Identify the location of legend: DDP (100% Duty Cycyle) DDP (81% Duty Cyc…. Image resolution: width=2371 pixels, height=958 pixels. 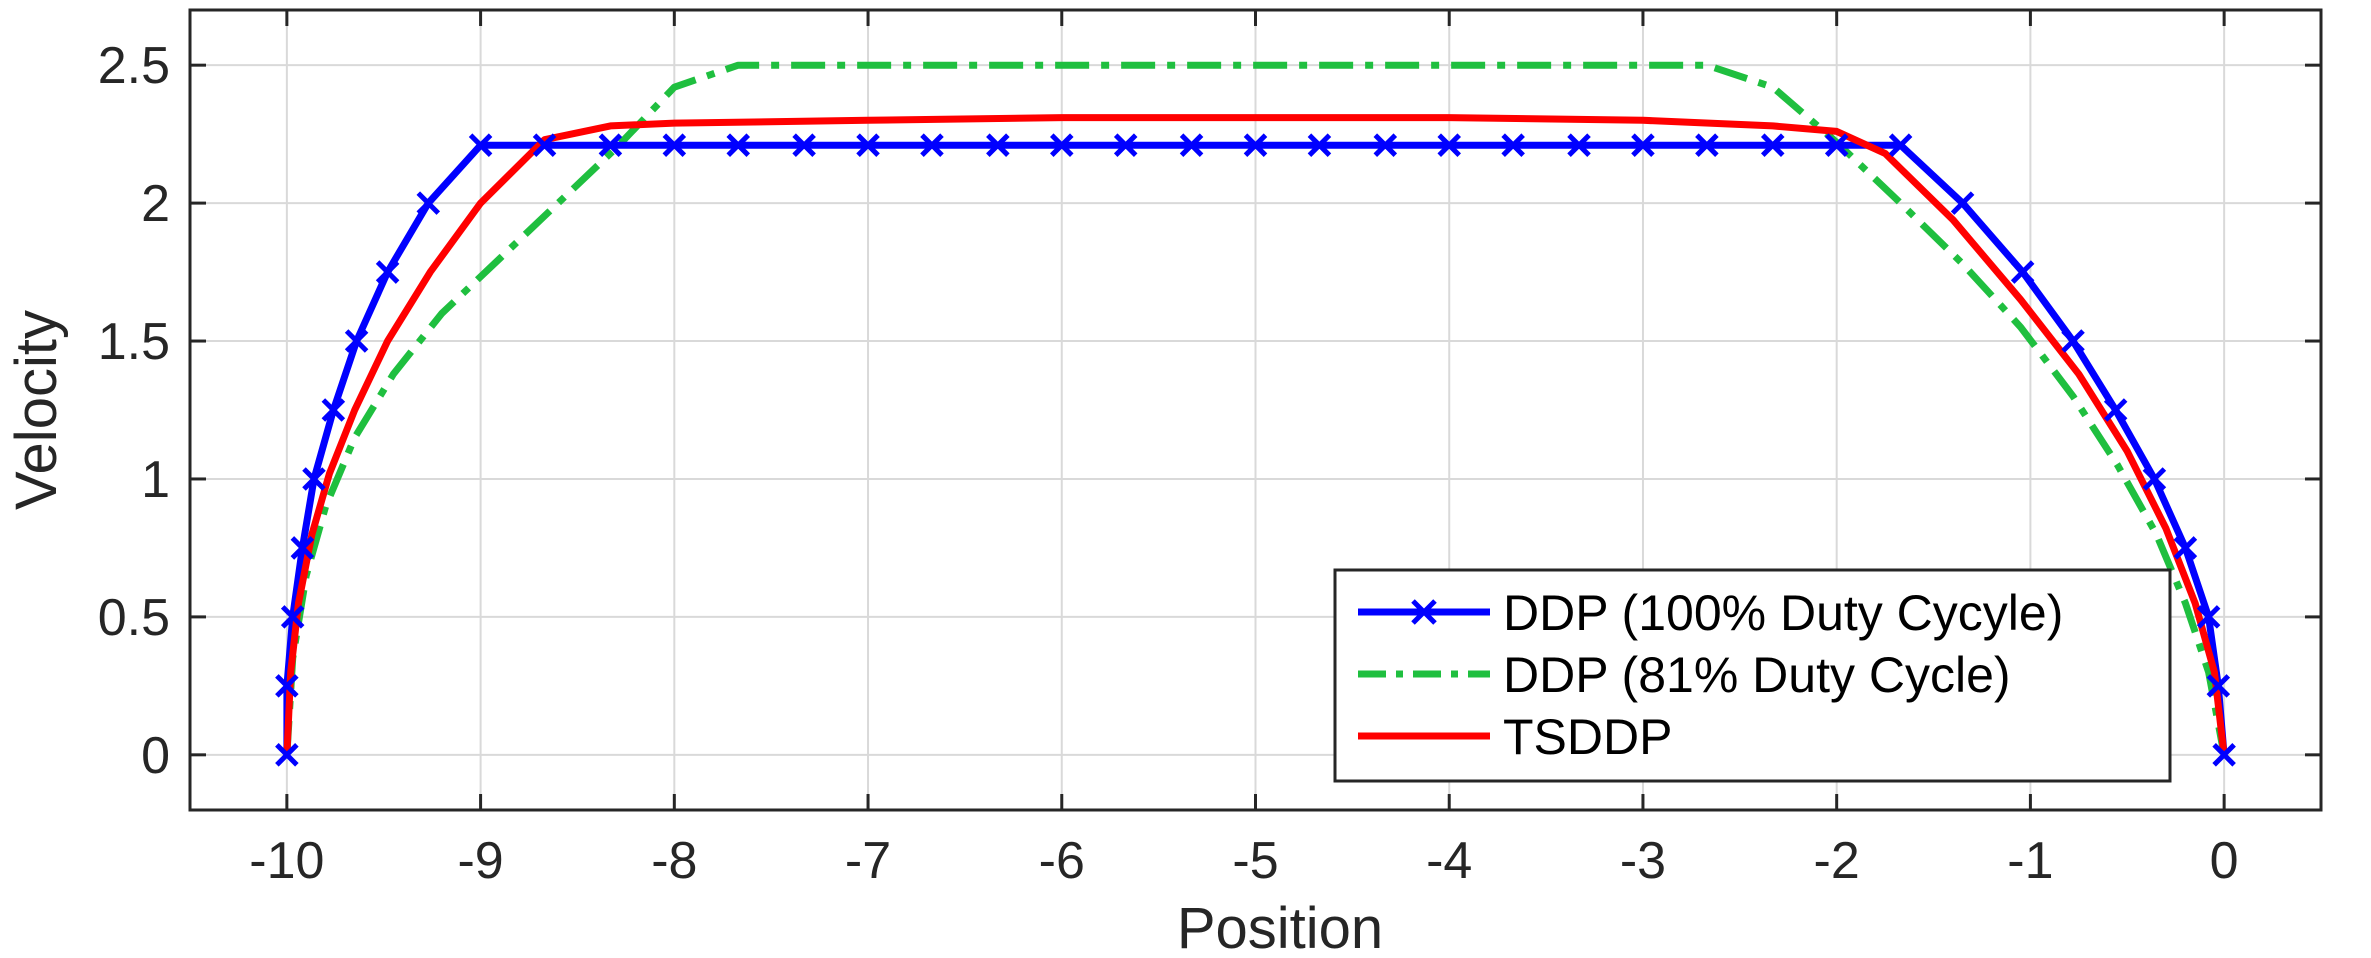
(1752, 675).